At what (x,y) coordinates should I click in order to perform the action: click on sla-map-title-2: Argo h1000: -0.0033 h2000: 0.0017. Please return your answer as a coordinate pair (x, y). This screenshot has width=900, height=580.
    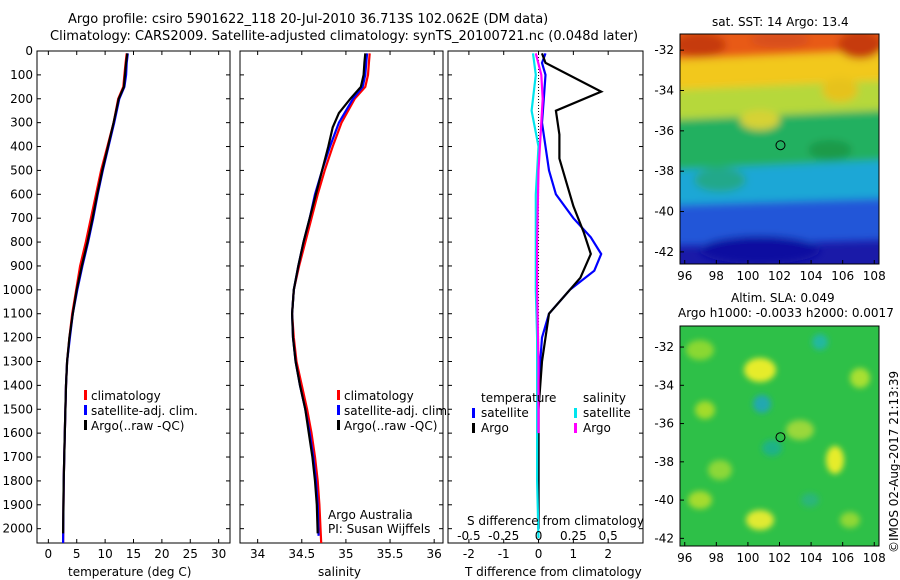
    Looking at the image, I should click on (786, 313).